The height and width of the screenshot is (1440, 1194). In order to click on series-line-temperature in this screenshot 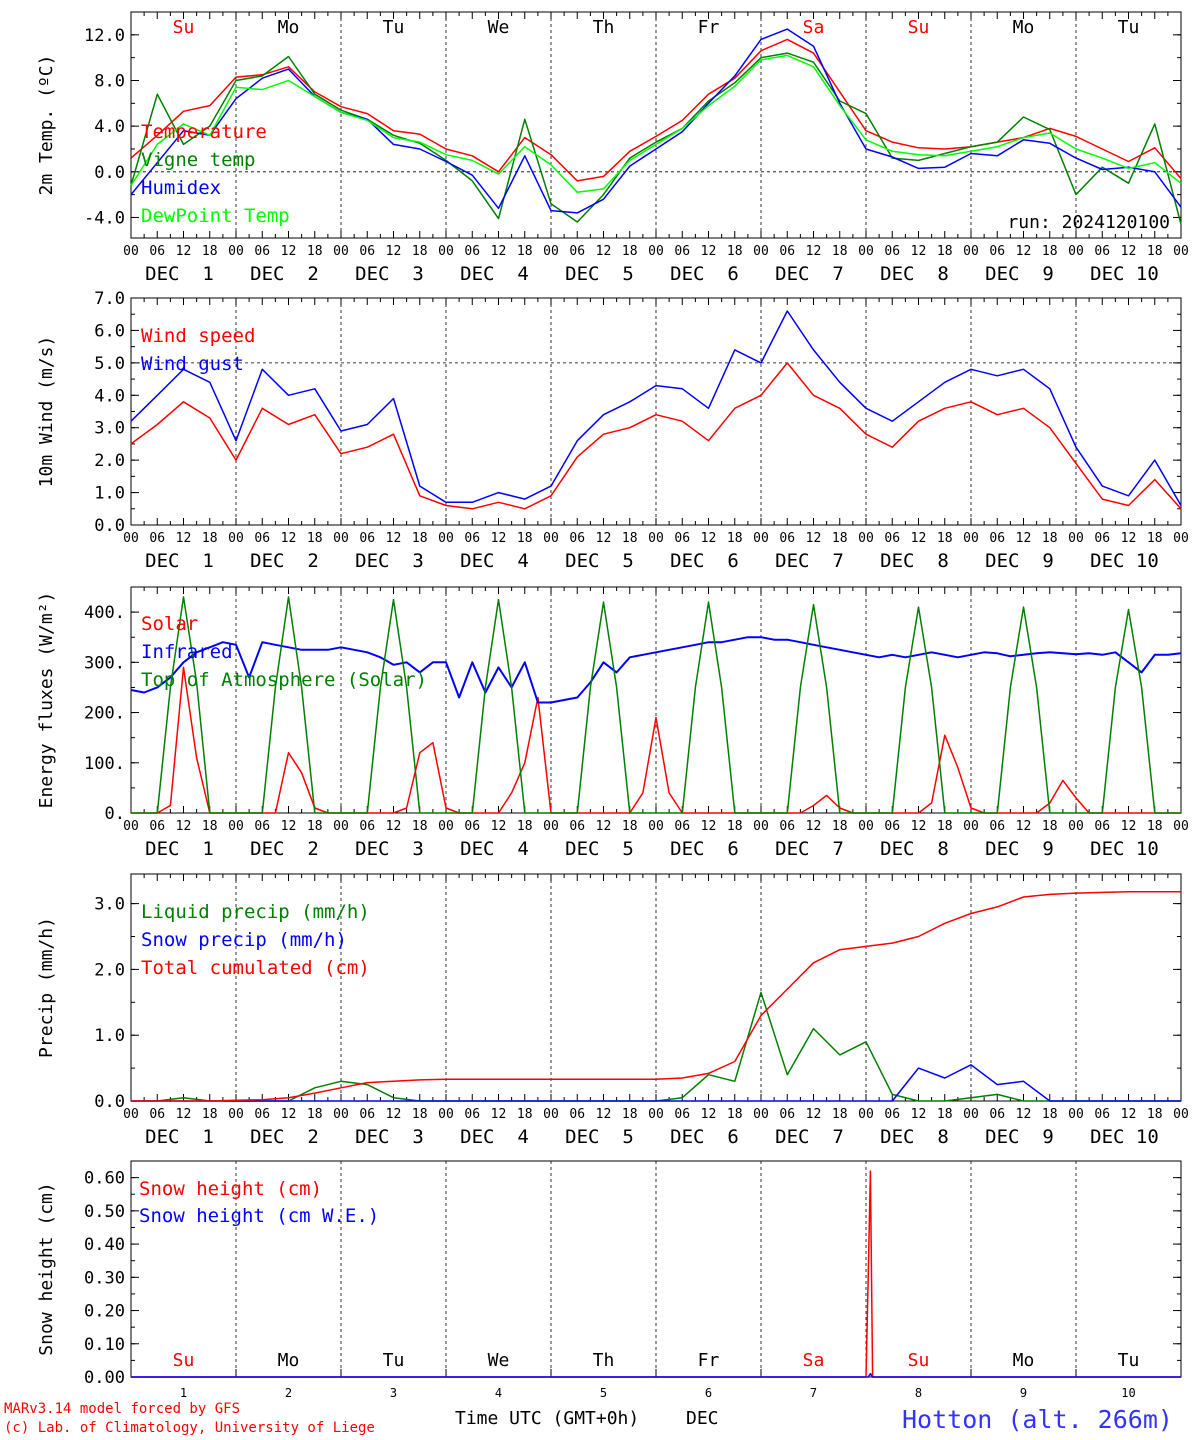, I will do `click(656, 110)`.